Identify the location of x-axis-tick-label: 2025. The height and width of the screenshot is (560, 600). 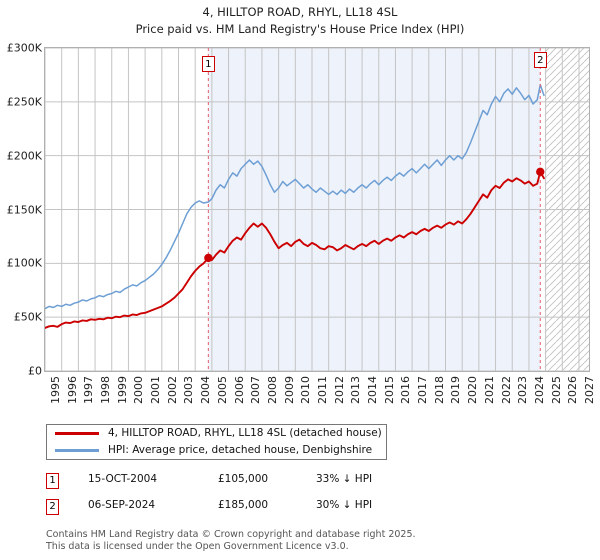
(556, 390).